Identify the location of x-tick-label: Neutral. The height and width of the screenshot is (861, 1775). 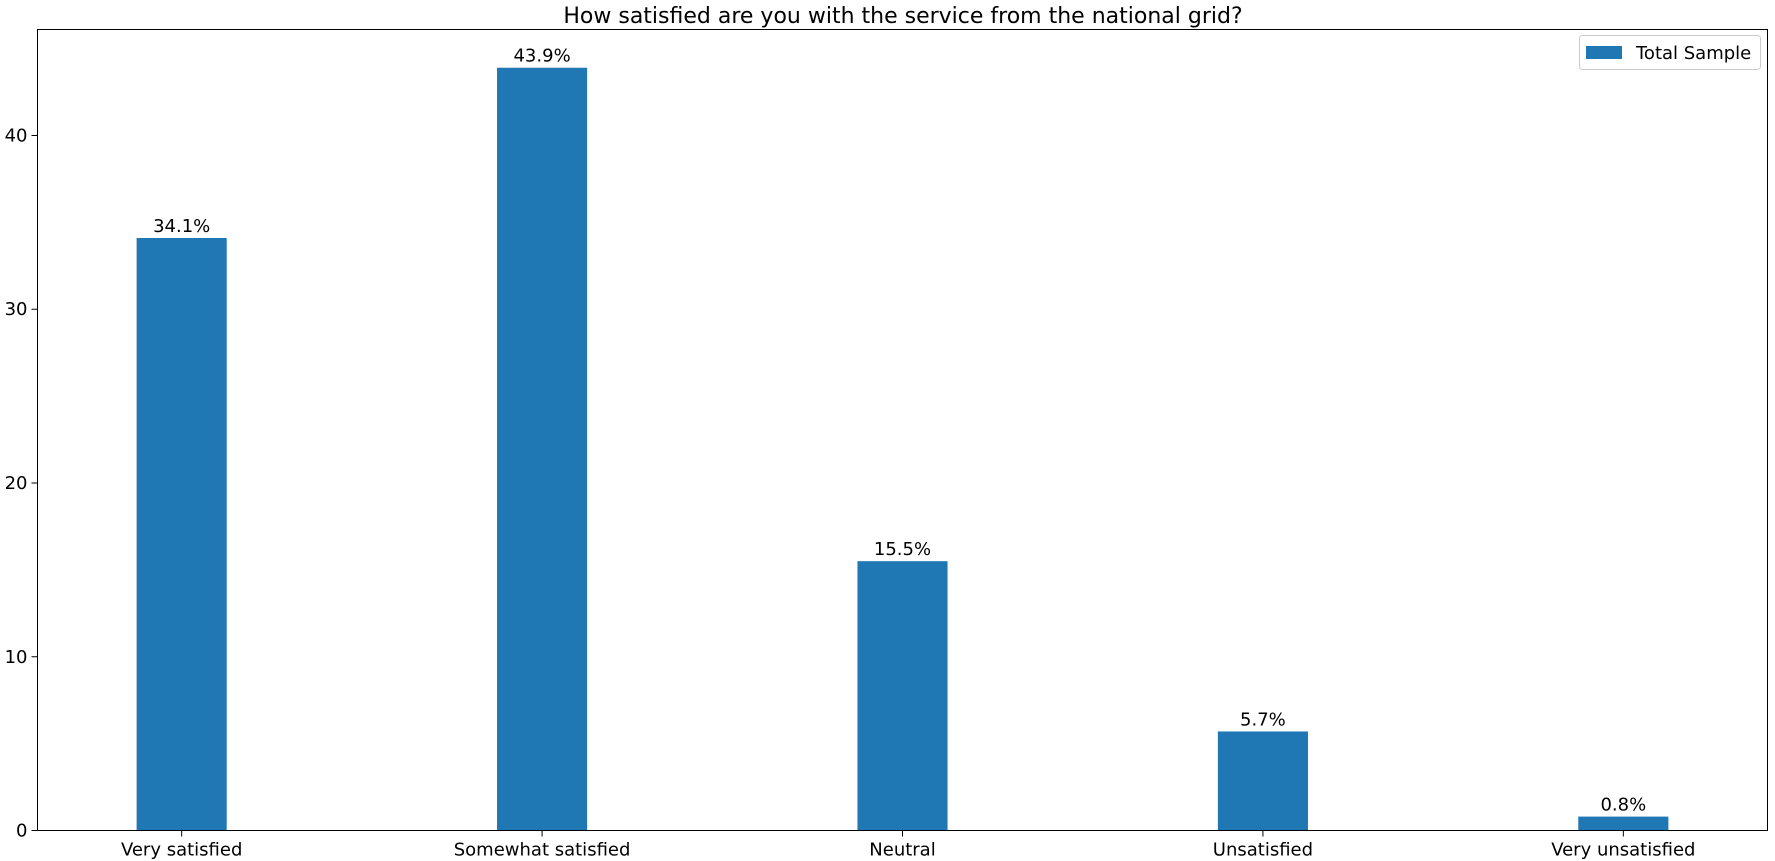
(902, 850).